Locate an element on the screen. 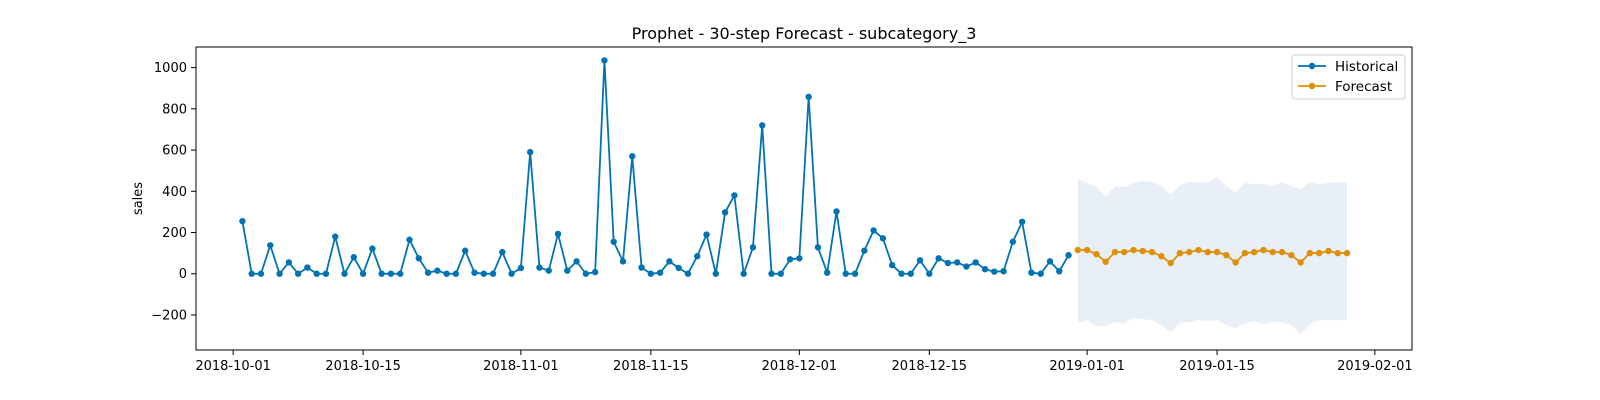  x-tick-label: 2018-12-15 is located at coordinates (930, 366).